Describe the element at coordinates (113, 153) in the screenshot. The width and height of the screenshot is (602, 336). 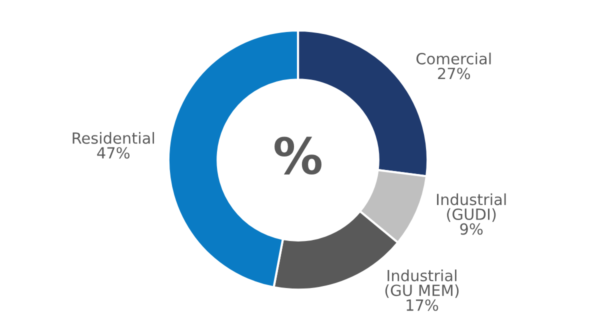
I see `data-label: 47%` at that location.